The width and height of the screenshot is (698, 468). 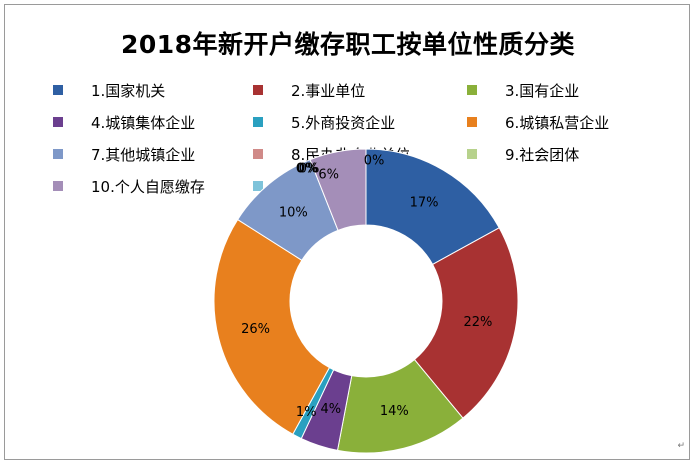 I want to click on data-label: 22%, so click(x=478, y=322).